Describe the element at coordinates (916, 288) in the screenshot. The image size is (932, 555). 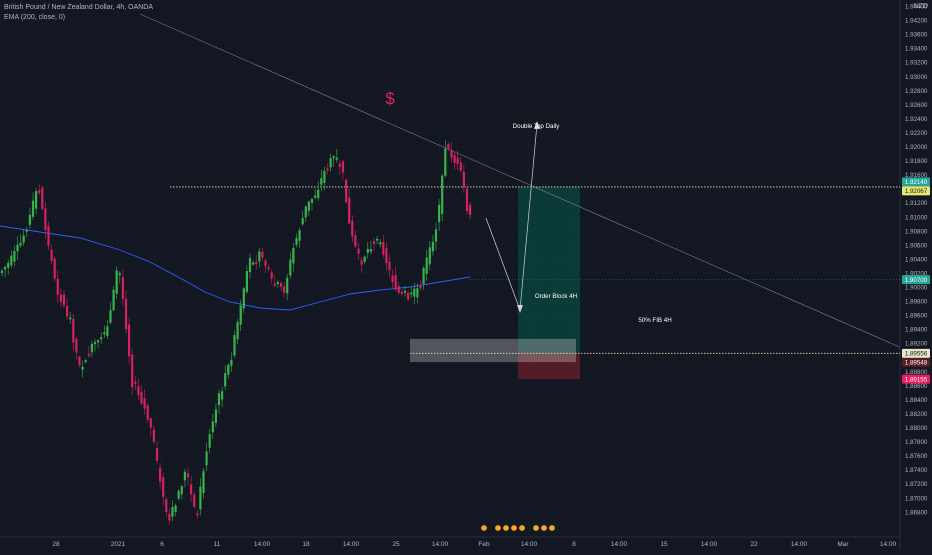
I see `y-tick-label: 1.90000` at that location.